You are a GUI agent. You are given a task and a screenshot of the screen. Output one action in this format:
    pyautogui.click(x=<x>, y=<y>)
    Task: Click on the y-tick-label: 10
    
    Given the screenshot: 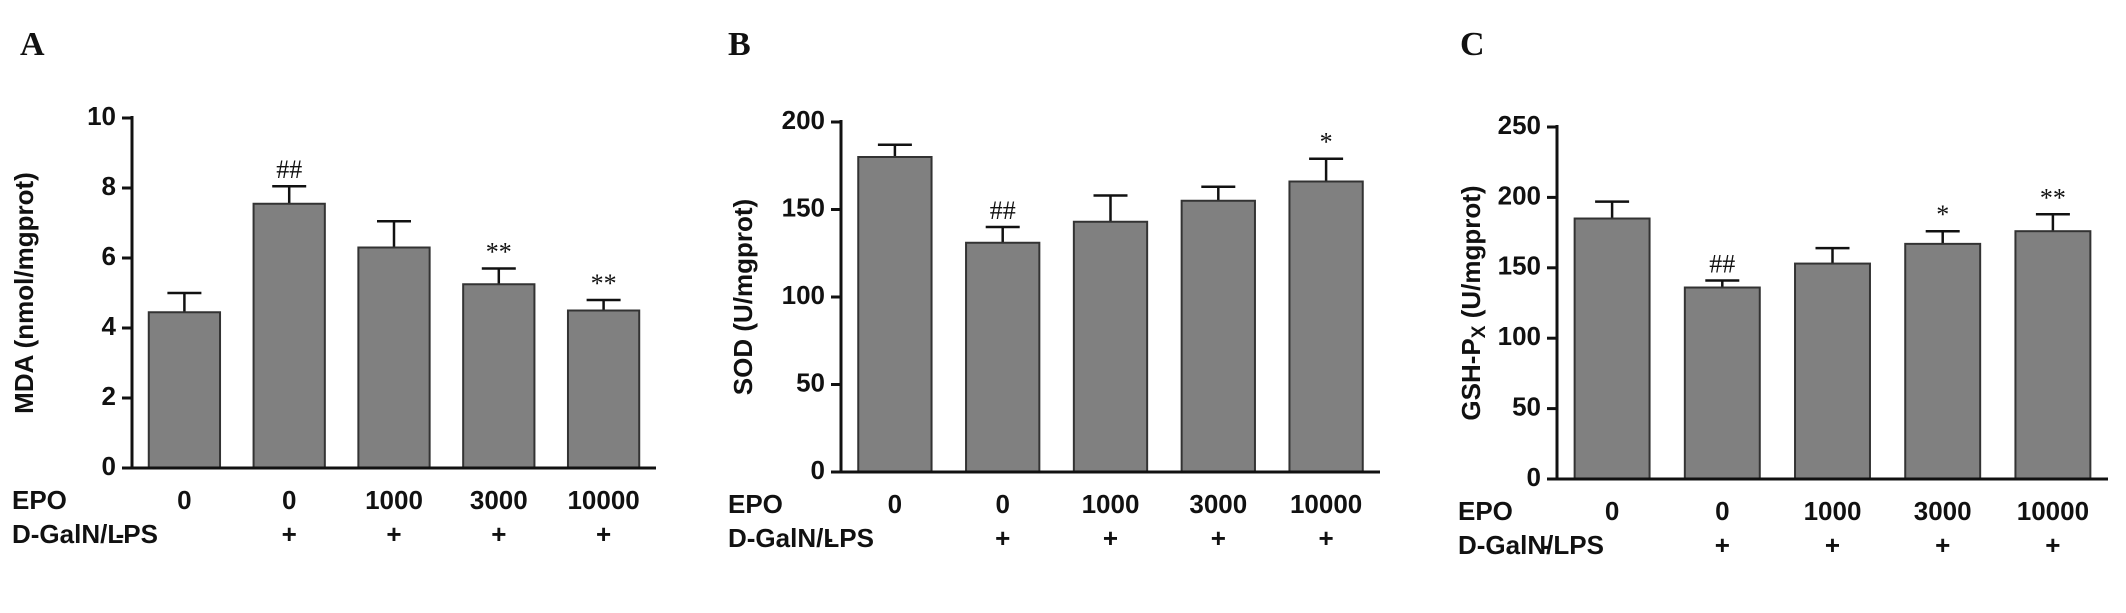 What is the action you would take?
    pyautogui.click(x=101, y=116)
    